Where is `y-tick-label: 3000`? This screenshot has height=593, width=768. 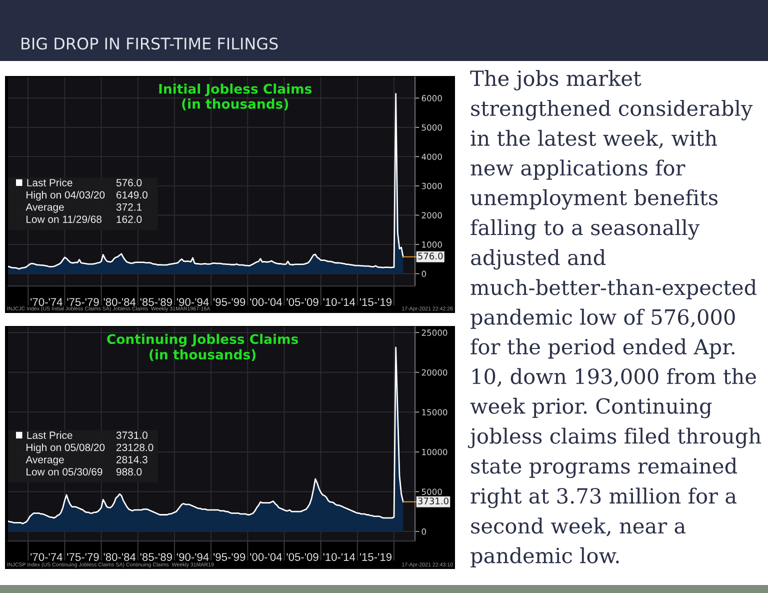 y-tick-label: 3000 is located at coordinates (432, 186).